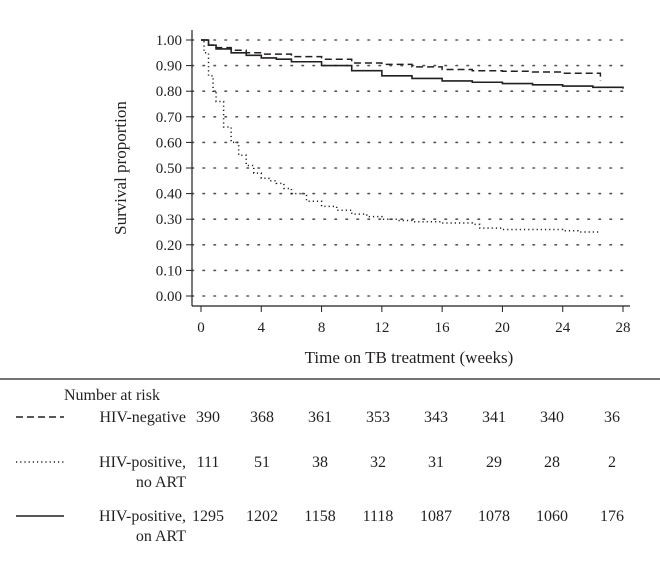 The image size is (660, 578). I want to click on x-tick-label: 16, so click(443, 328).